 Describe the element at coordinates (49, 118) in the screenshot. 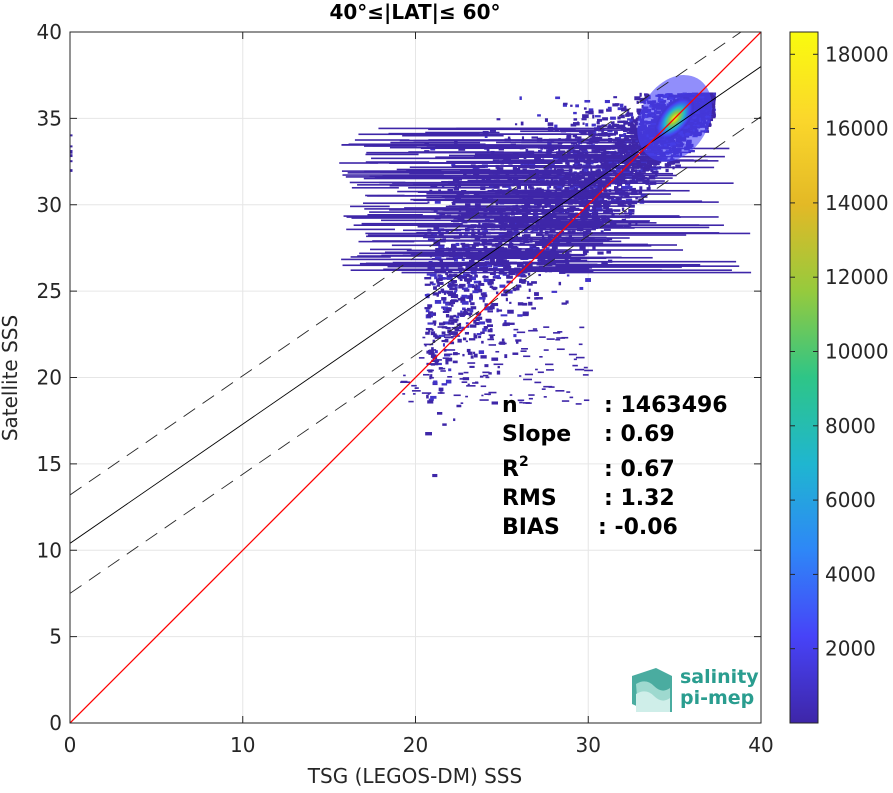

I see `y-tick-label: 35` at that location.